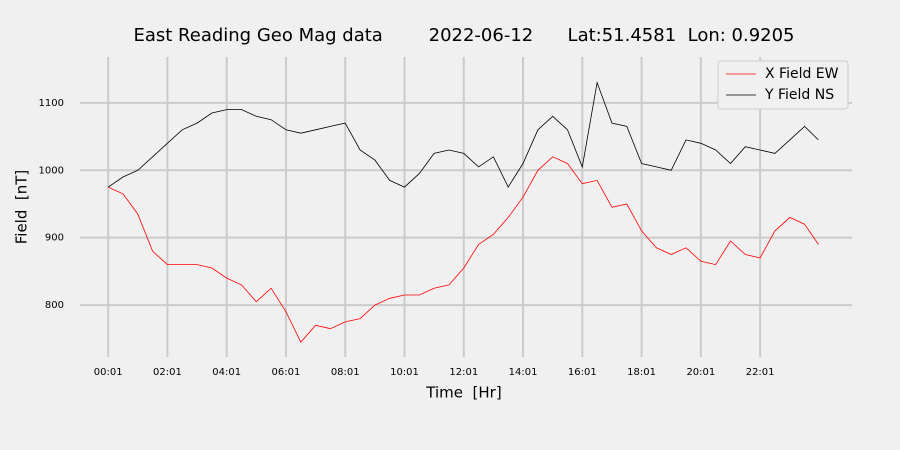 The width and height of the screenshot is (900, 450). I want to click on legend-box, so click(783, 85).